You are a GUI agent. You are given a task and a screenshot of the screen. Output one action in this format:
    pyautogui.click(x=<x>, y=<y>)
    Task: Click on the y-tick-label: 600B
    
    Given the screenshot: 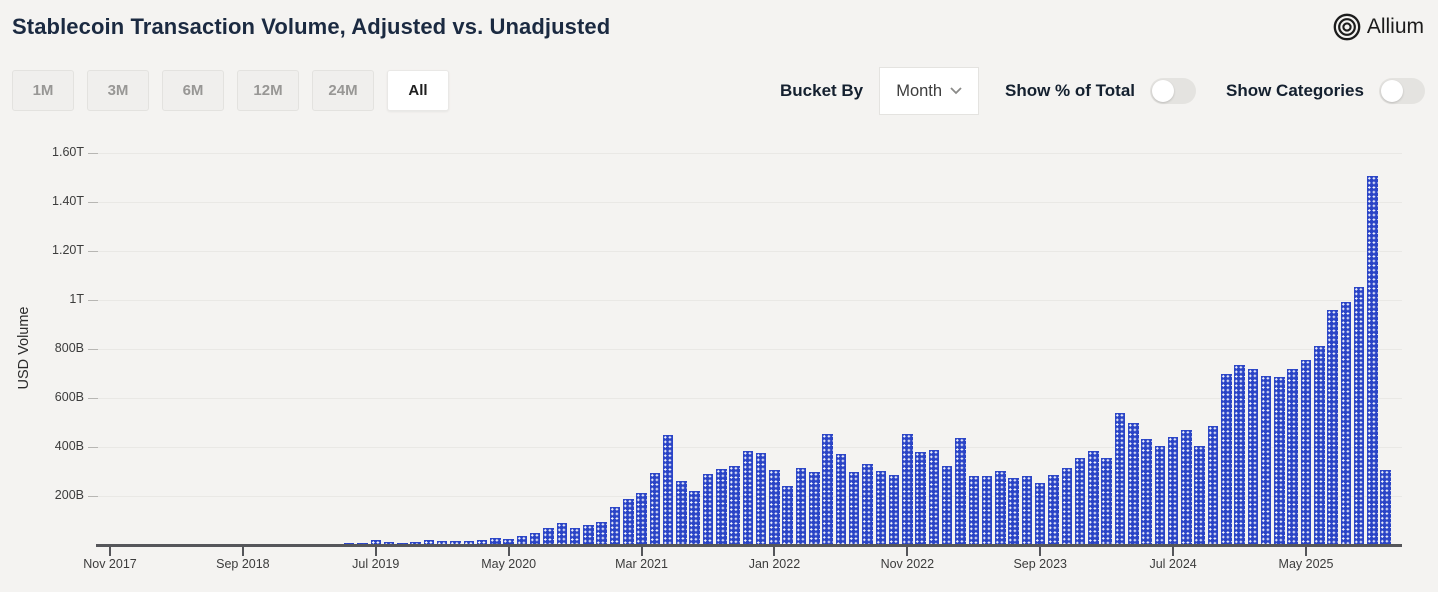 What is the action you would take?
    pyautogui.click(x=69, y=397)
    